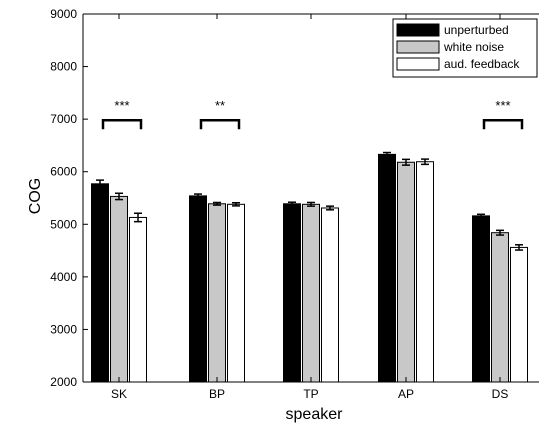 This screenshot has width=539, height=428. What do you see at coordinates (63, 382) in the screenshot?
I see `y-tick-label: 2000` at bounding box center [63, 382].